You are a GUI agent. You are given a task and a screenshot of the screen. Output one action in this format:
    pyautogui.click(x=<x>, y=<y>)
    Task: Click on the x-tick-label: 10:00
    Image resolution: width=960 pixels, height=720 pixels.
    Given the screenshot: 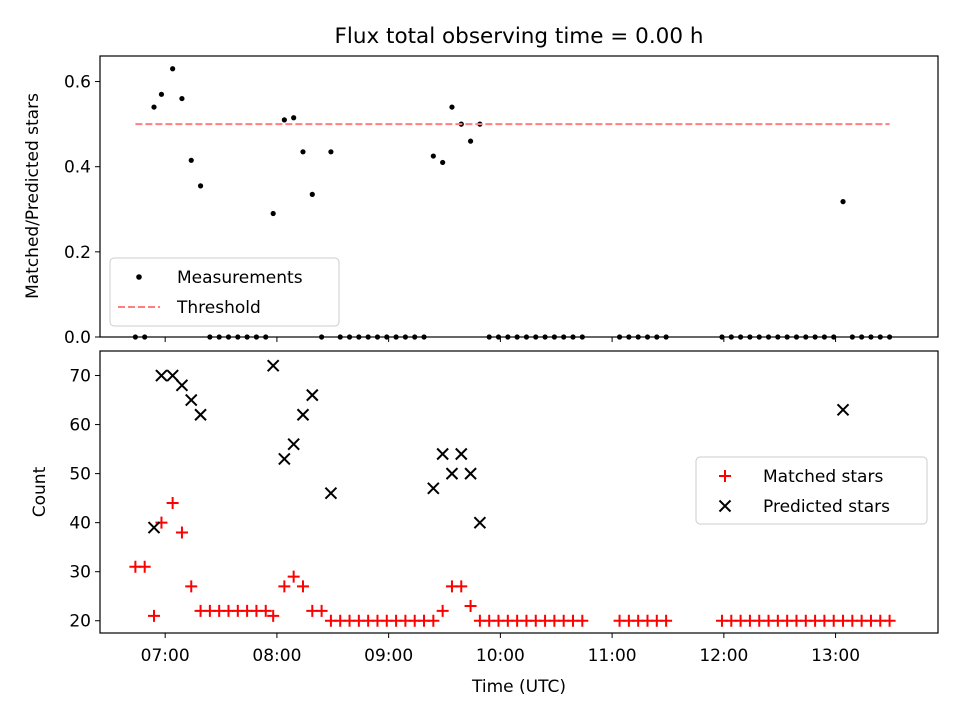 What is the action you would take?
    pyautogui.click(x=500, y=656)
    